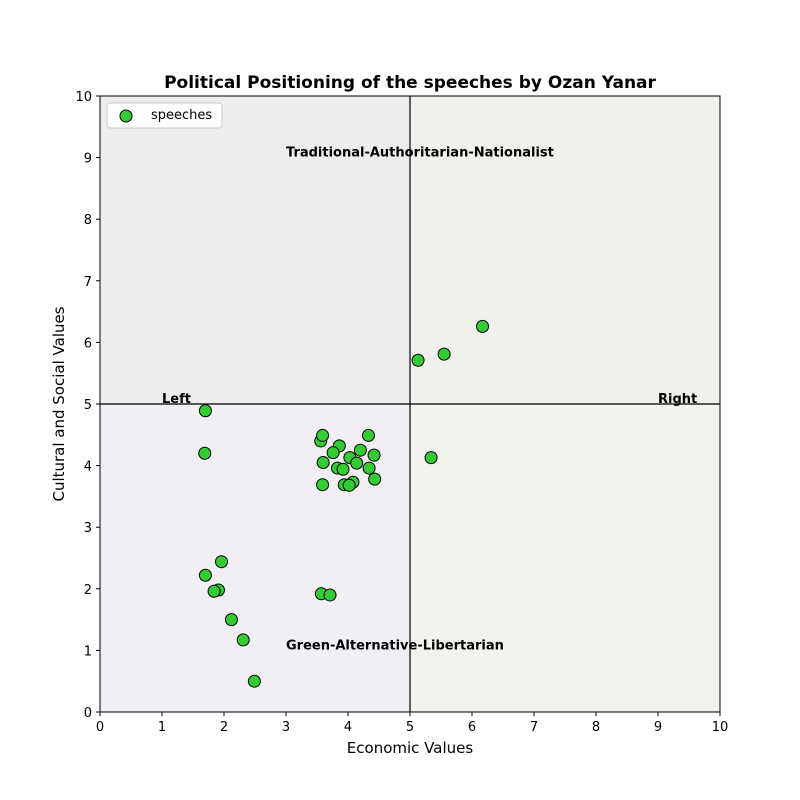 This screenshot has height=800, width=800. I want to click on y-axis-label: Cultural and Social Values, so click(59, 403).